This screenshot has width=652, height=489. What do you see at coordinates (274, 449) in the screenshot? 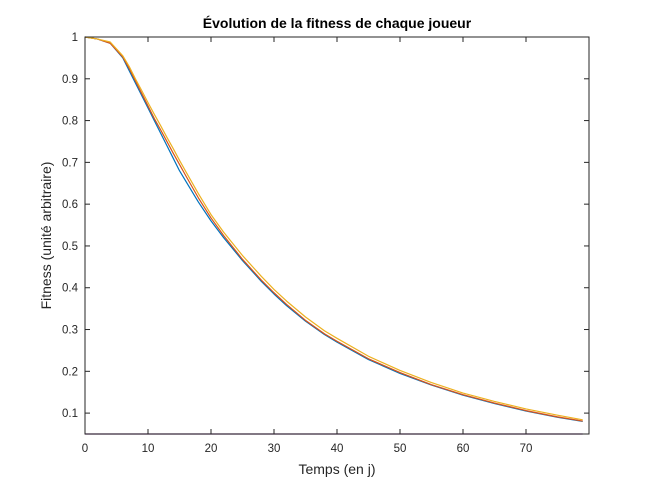
I see `x-tick-label: 30` at bounding box center [274, 449].